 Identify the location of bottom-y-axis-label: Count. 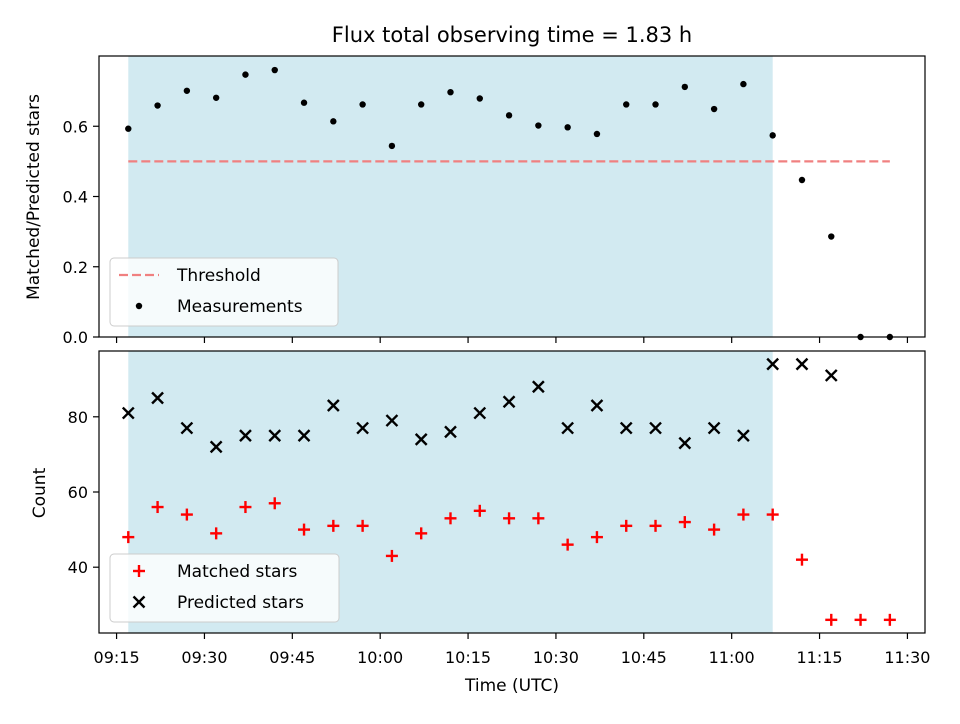
(40, 492).